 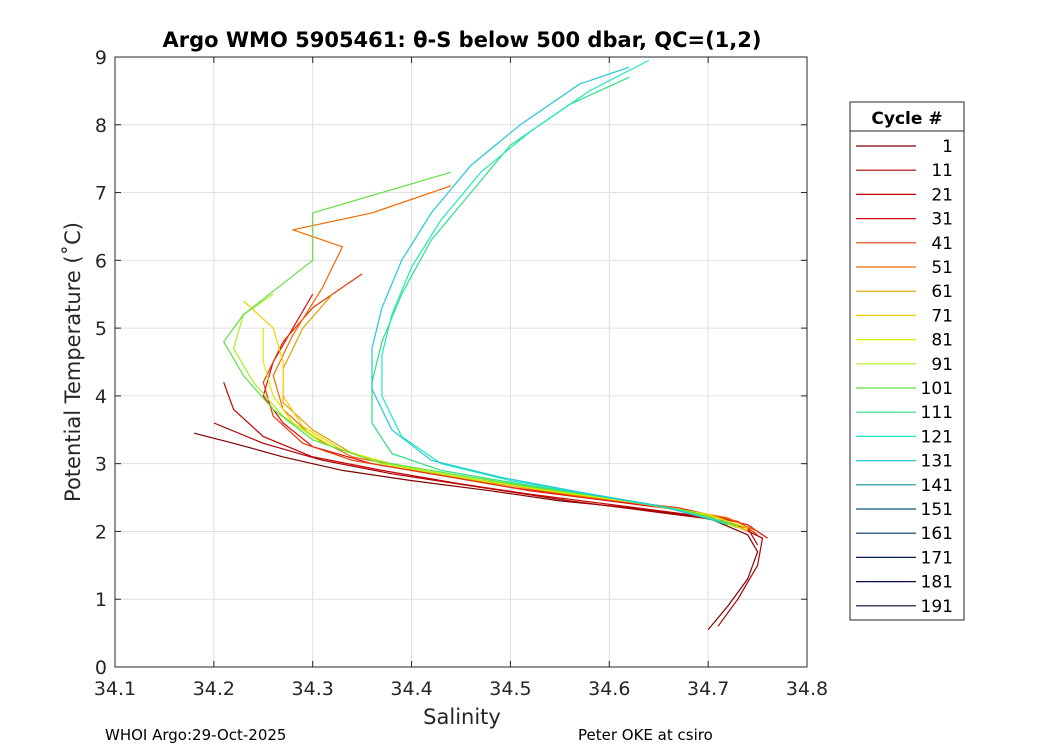 I want to click on legend-label-101: 101, so click(x=937, y=389).